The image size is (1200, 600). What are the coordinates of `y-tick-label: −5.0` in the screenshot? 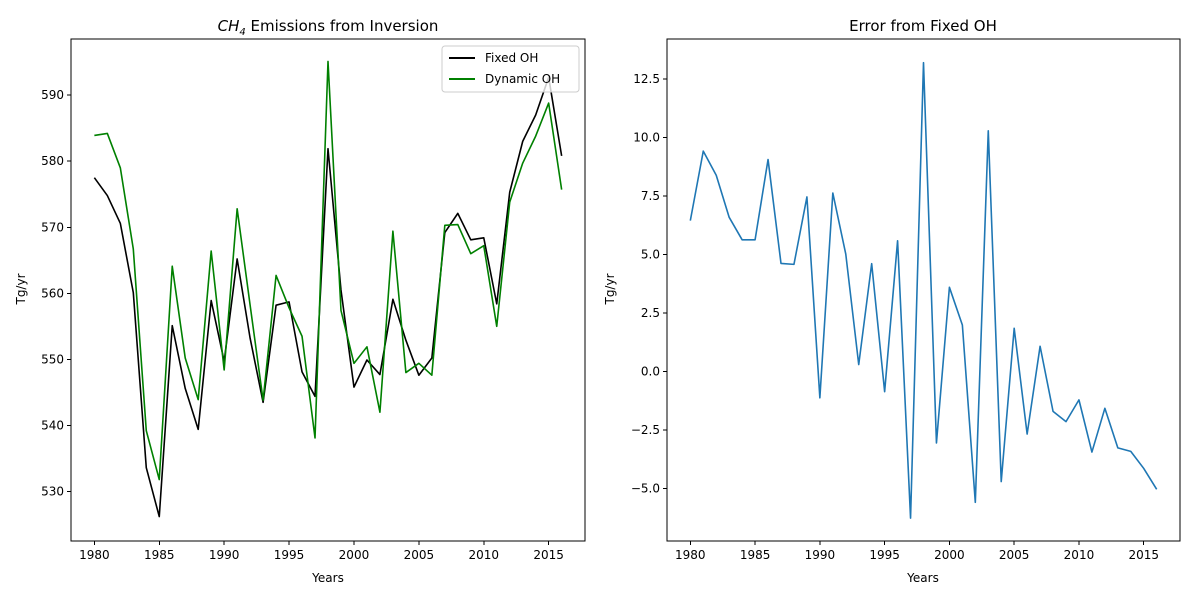 It's located at (645, 488).